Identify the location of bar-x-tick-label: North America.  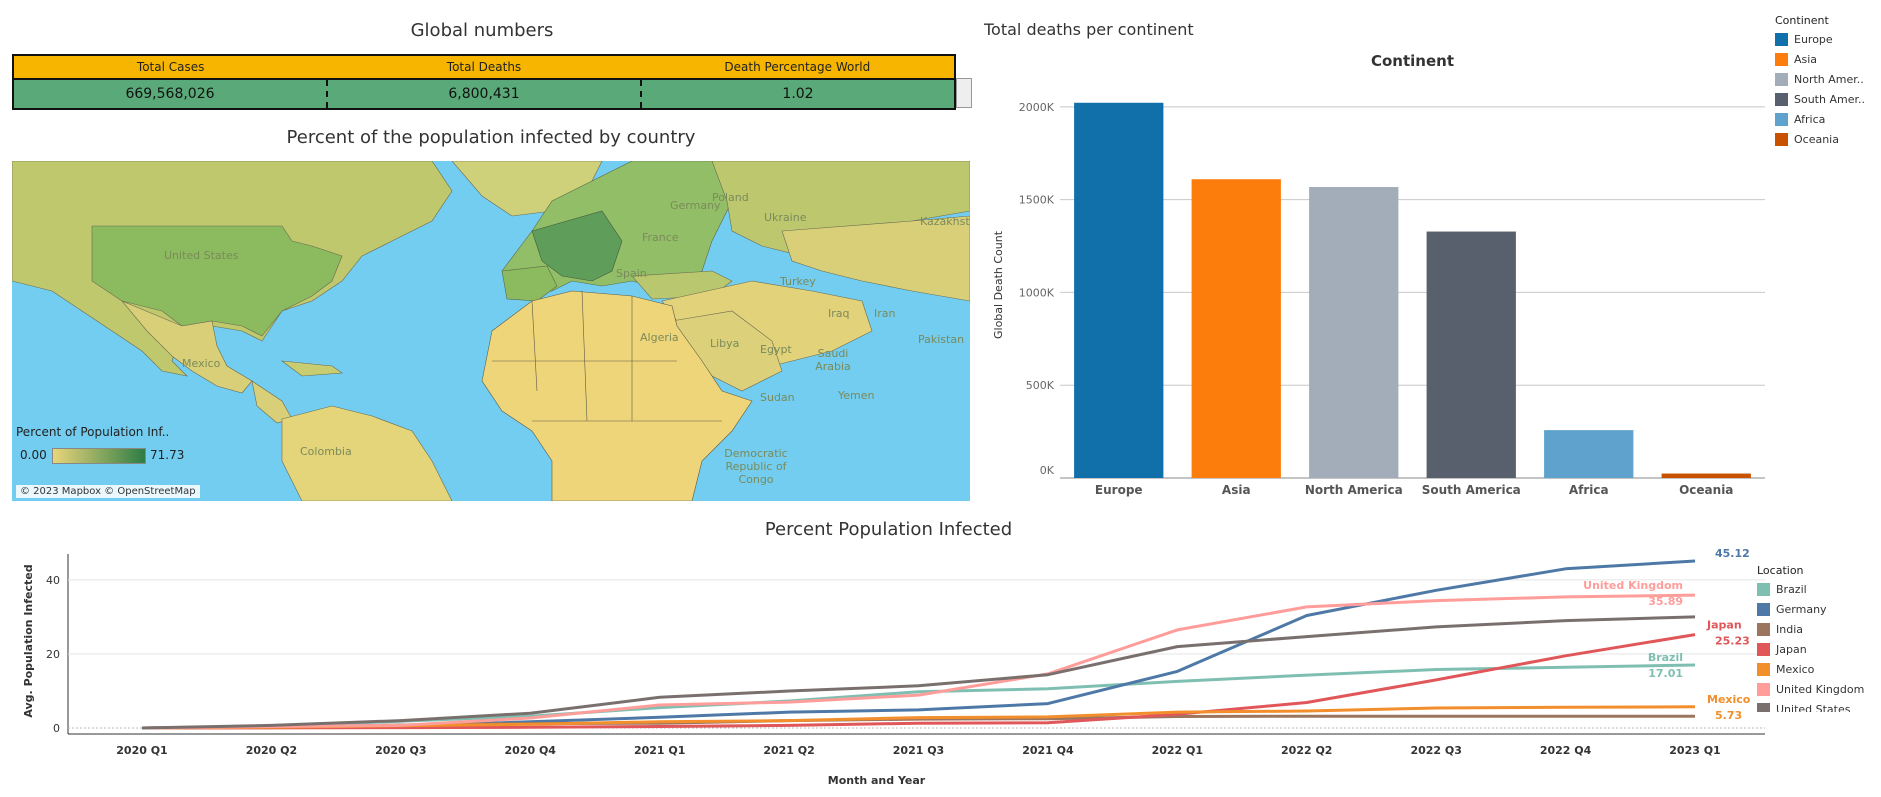
(1354, 490).